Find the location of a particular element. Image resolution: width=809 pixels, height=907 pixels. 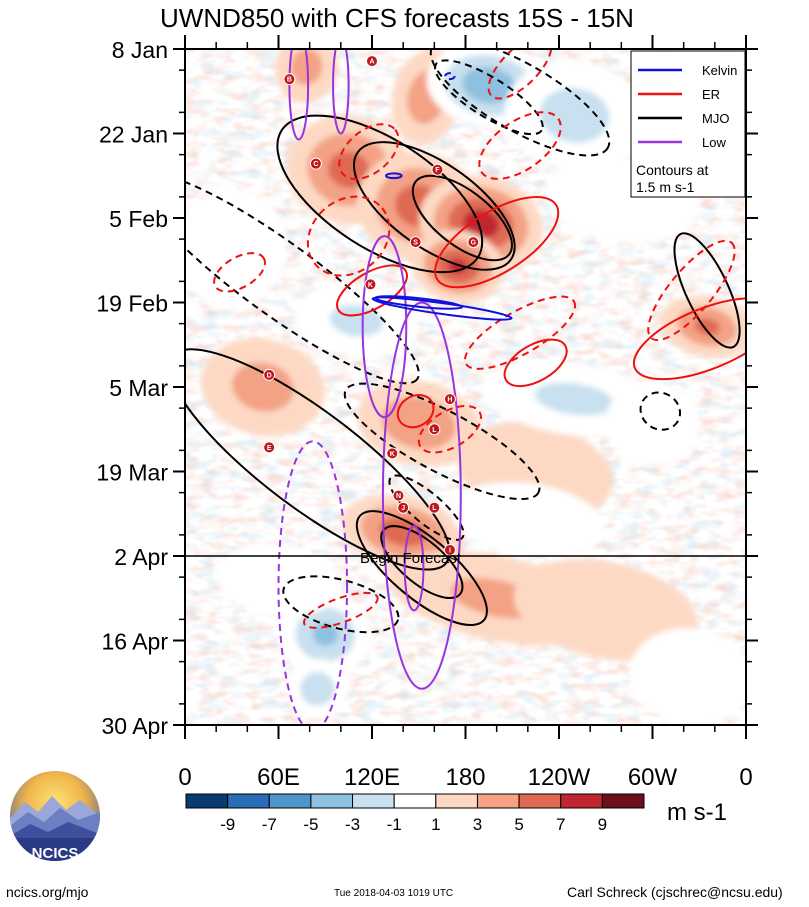

storm-label: F is located at coordinates (437, 170).